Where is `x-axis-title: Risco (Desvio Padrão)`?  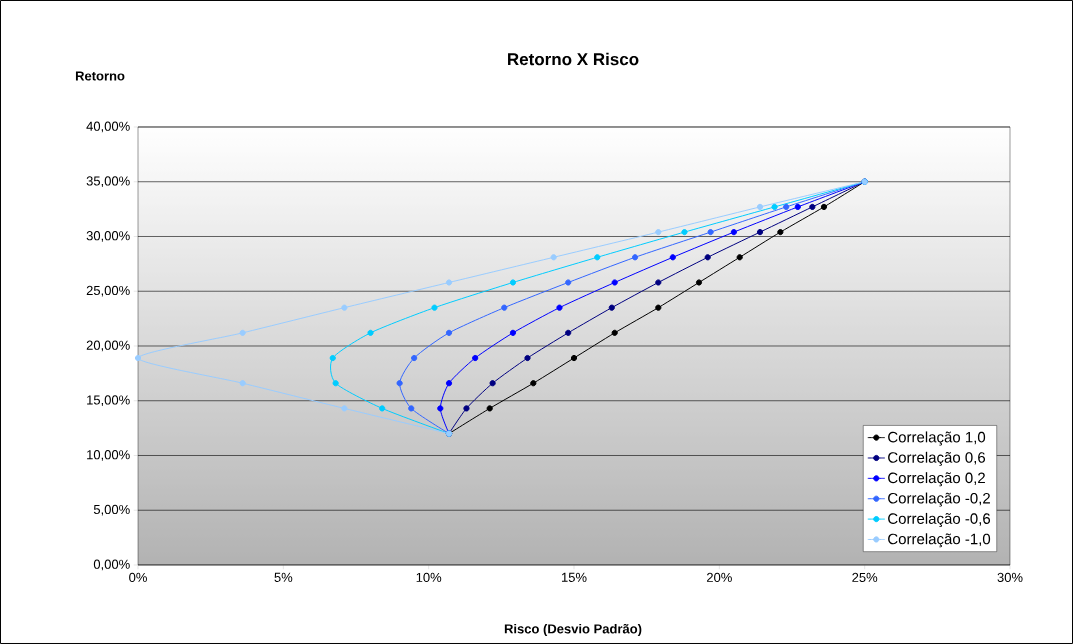
x-axis-title: Risco (Desvio Padrão) is located at coordinates (573, 630).